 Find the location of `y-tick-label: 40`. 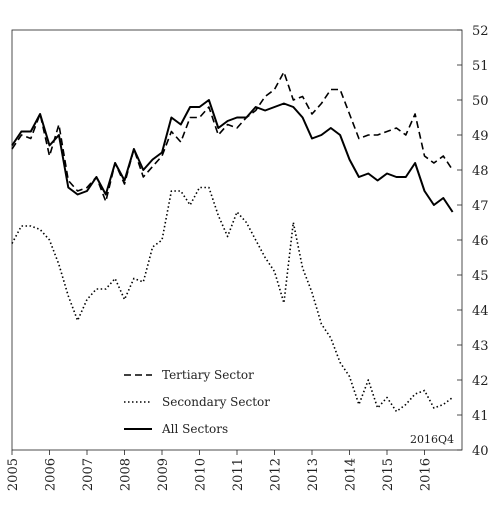

y-tick-label: 40 is located at coordinates (480, 451).